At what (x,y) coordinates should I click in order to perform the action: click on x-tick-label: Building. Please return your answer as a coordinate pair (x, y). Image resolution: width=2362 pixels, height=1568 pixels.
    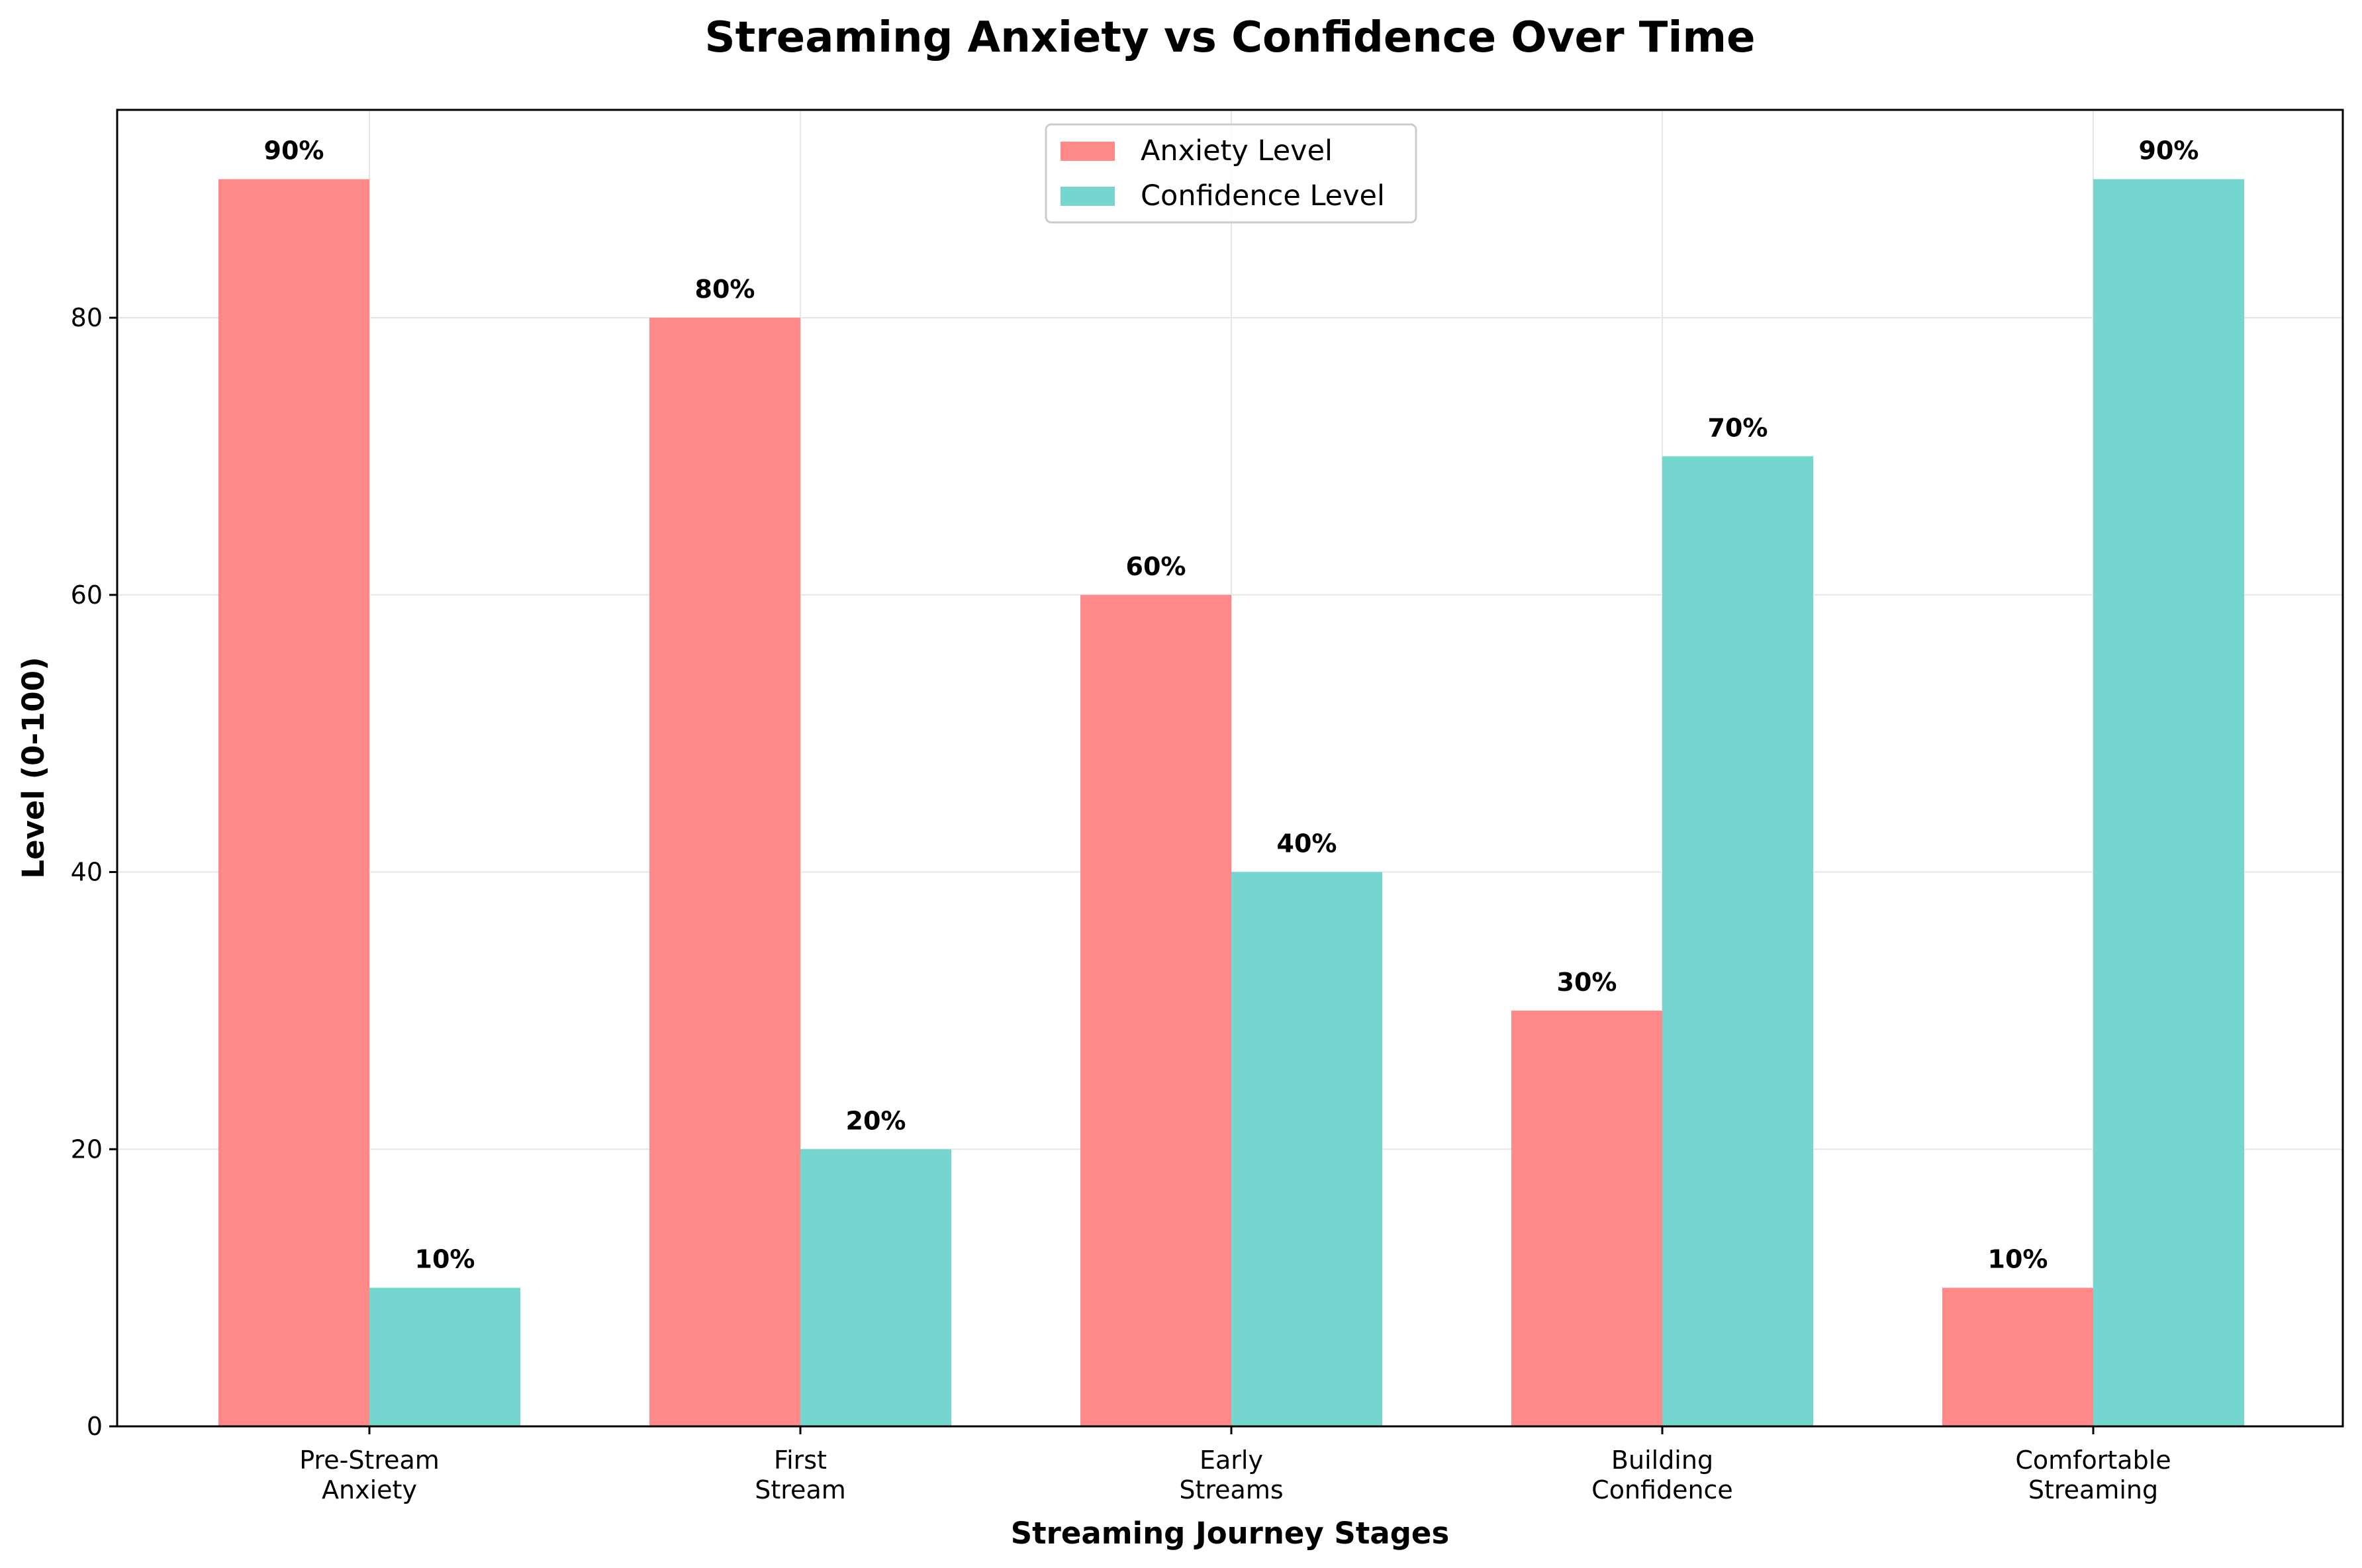
    Looking at the image, I should click on (1662, 1460).